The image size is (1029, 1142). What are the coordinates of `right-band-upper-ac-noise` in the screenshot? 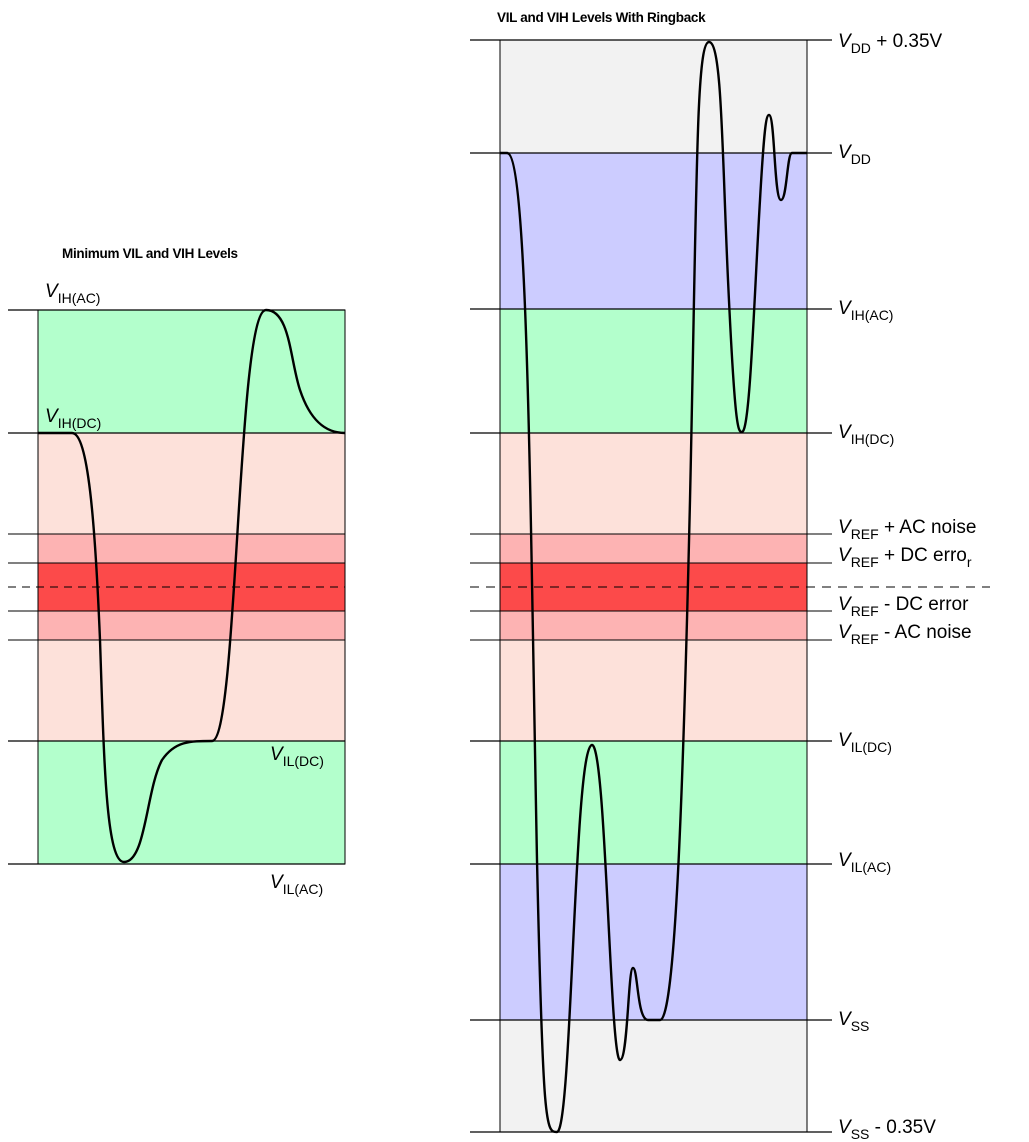 It's located at (653, 548).